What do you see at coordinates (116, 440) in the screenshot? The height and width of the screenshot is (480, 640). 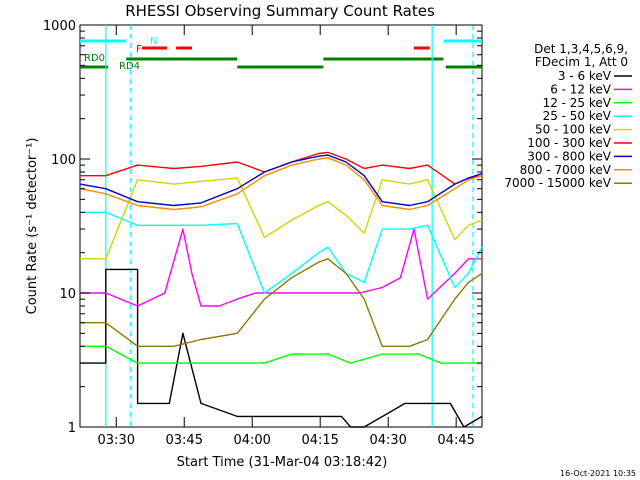 I see `x-tick-label-0: 03:30` at bounding box center [116, 440].